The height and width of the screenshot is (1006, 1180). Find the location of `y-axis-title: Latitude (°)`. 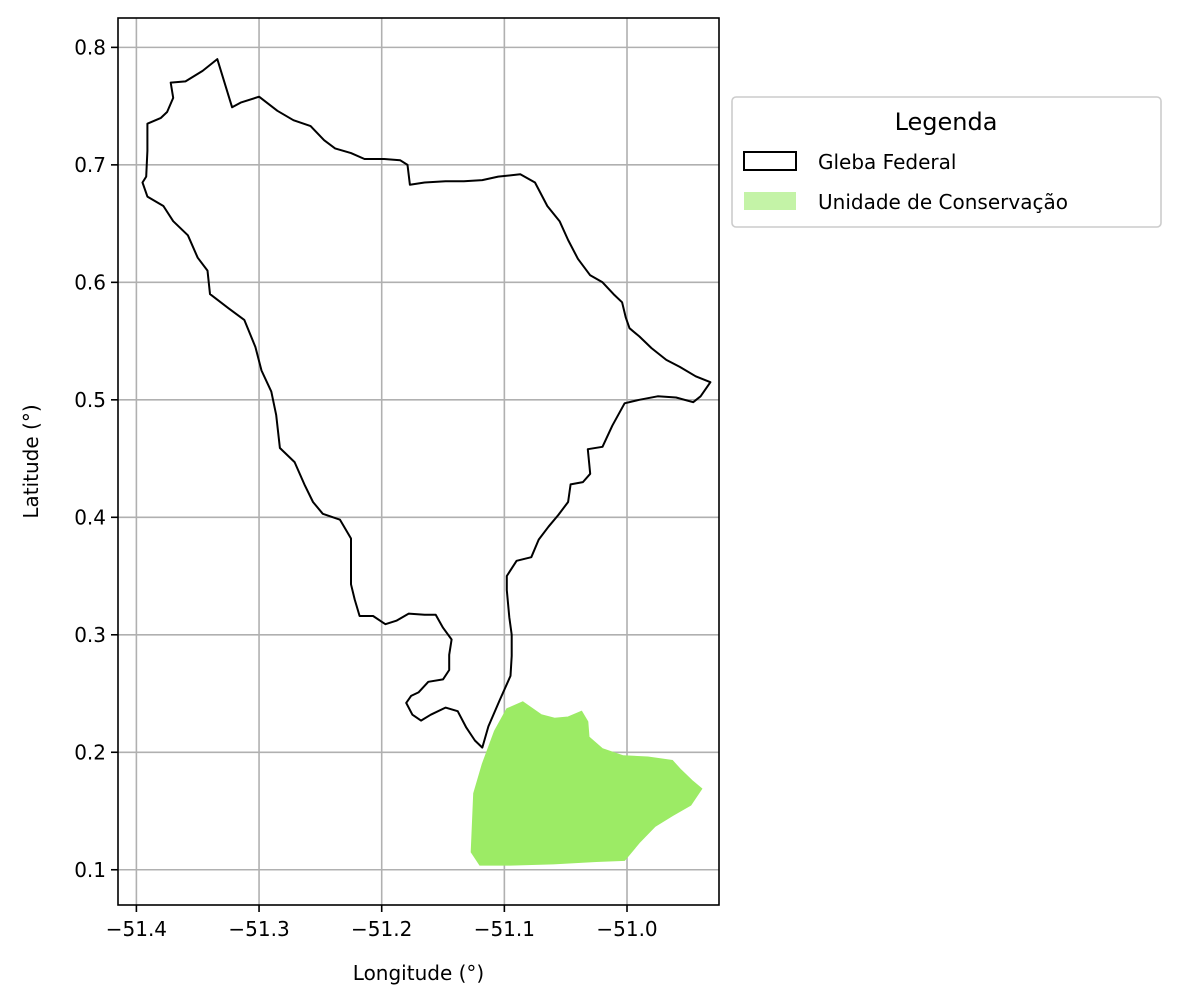

y-axis-title: Latitude (°) is located at coordinates (31, 461).